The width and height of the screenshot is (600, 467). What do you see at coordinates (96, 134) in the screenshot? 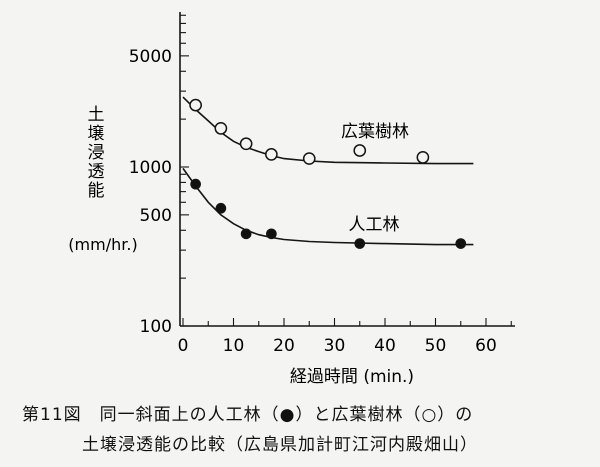
I see `y-axis-label-char: 壌` at bounding box center [96, 134].